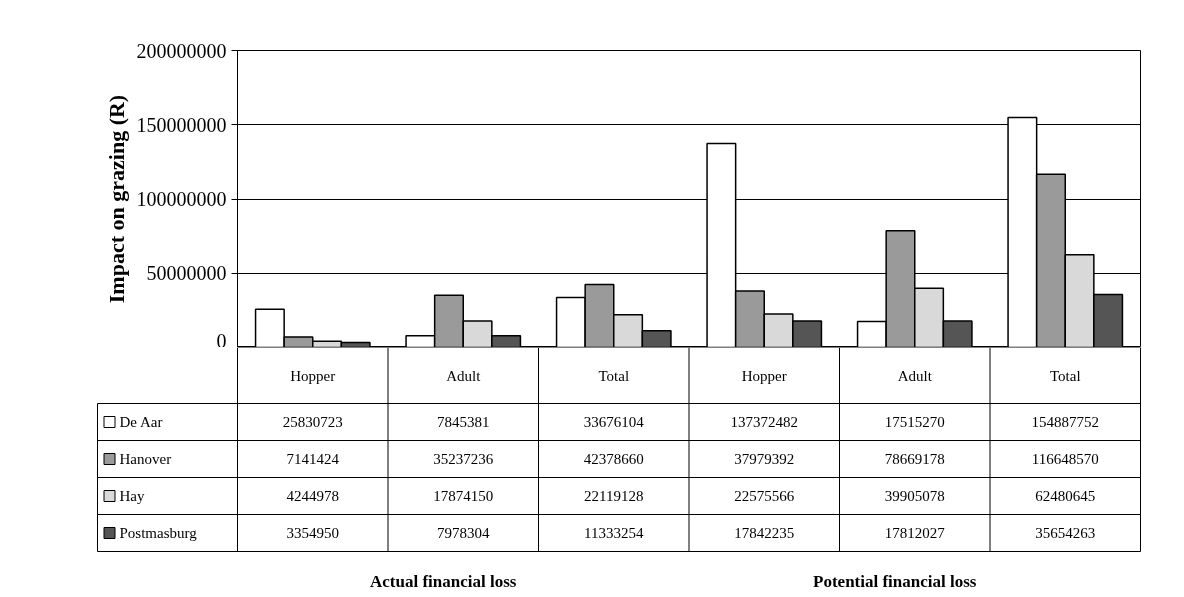 Image resolution: width=1184 pixels, height=597 pixels. I want to click on legend-label: De Aar, so click(141, 422).